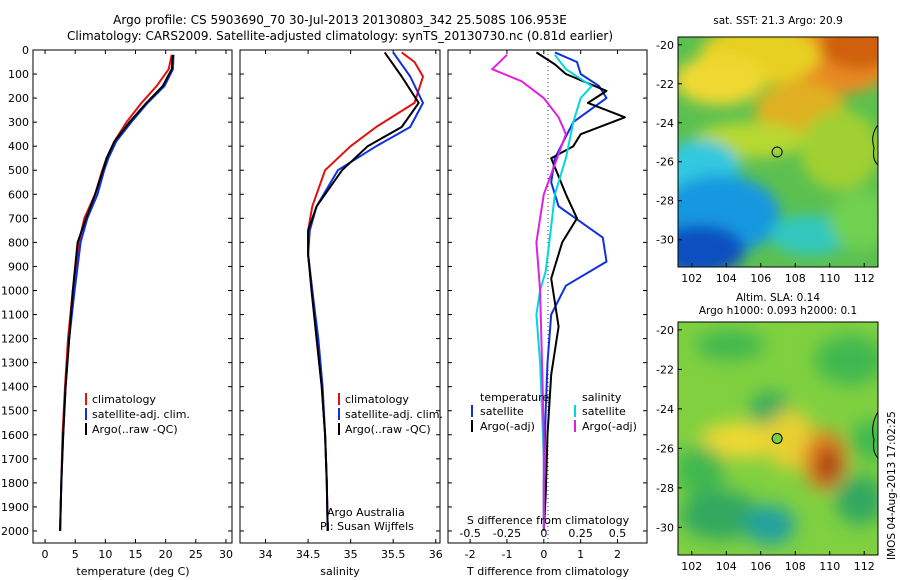 Image resolution: width=900 pixels, height=580 pixels. What do you see at coordinates (507, 533) in the screenshot?
I see `s-diff-tick-label: -0.25` at bounding box center [507, 533].